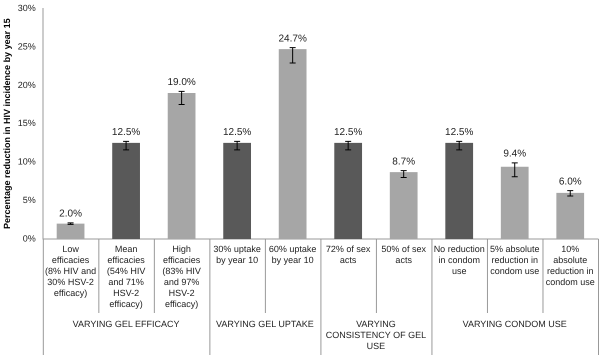 This screenshot has width=600, height=355. Describe the element at coordinates (27, 7) in the screenshot. I see `y-tick-label: 30%` at that location.